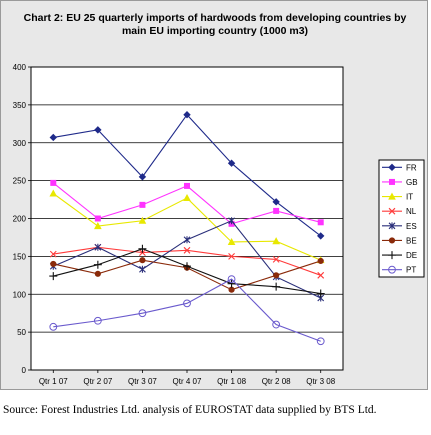 The width and height of the screenshot is (431, 435). I want to click on legend-label-nl: NL, so click(411, 211).